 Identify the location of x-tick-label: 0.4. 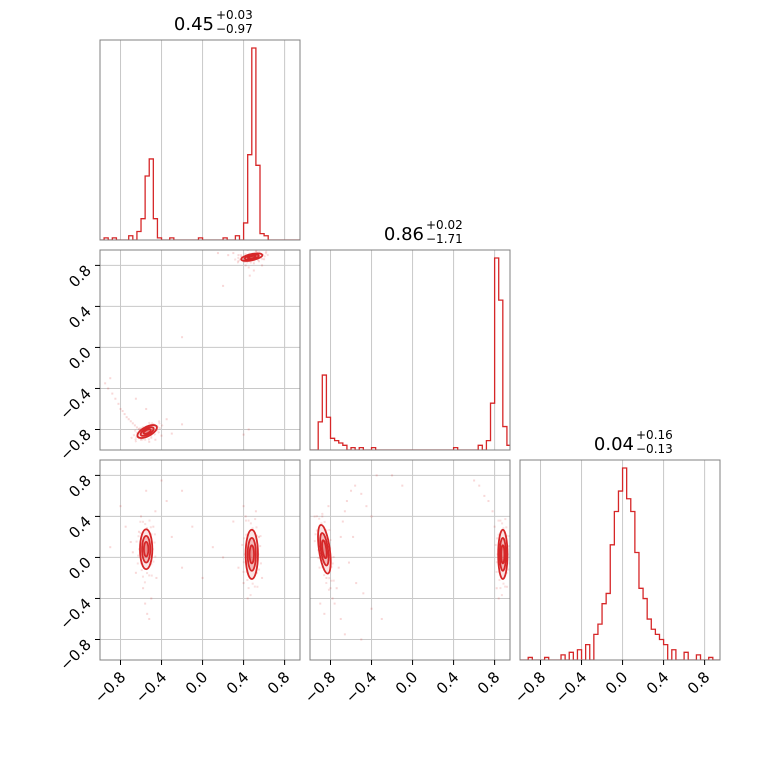
(238, 683).